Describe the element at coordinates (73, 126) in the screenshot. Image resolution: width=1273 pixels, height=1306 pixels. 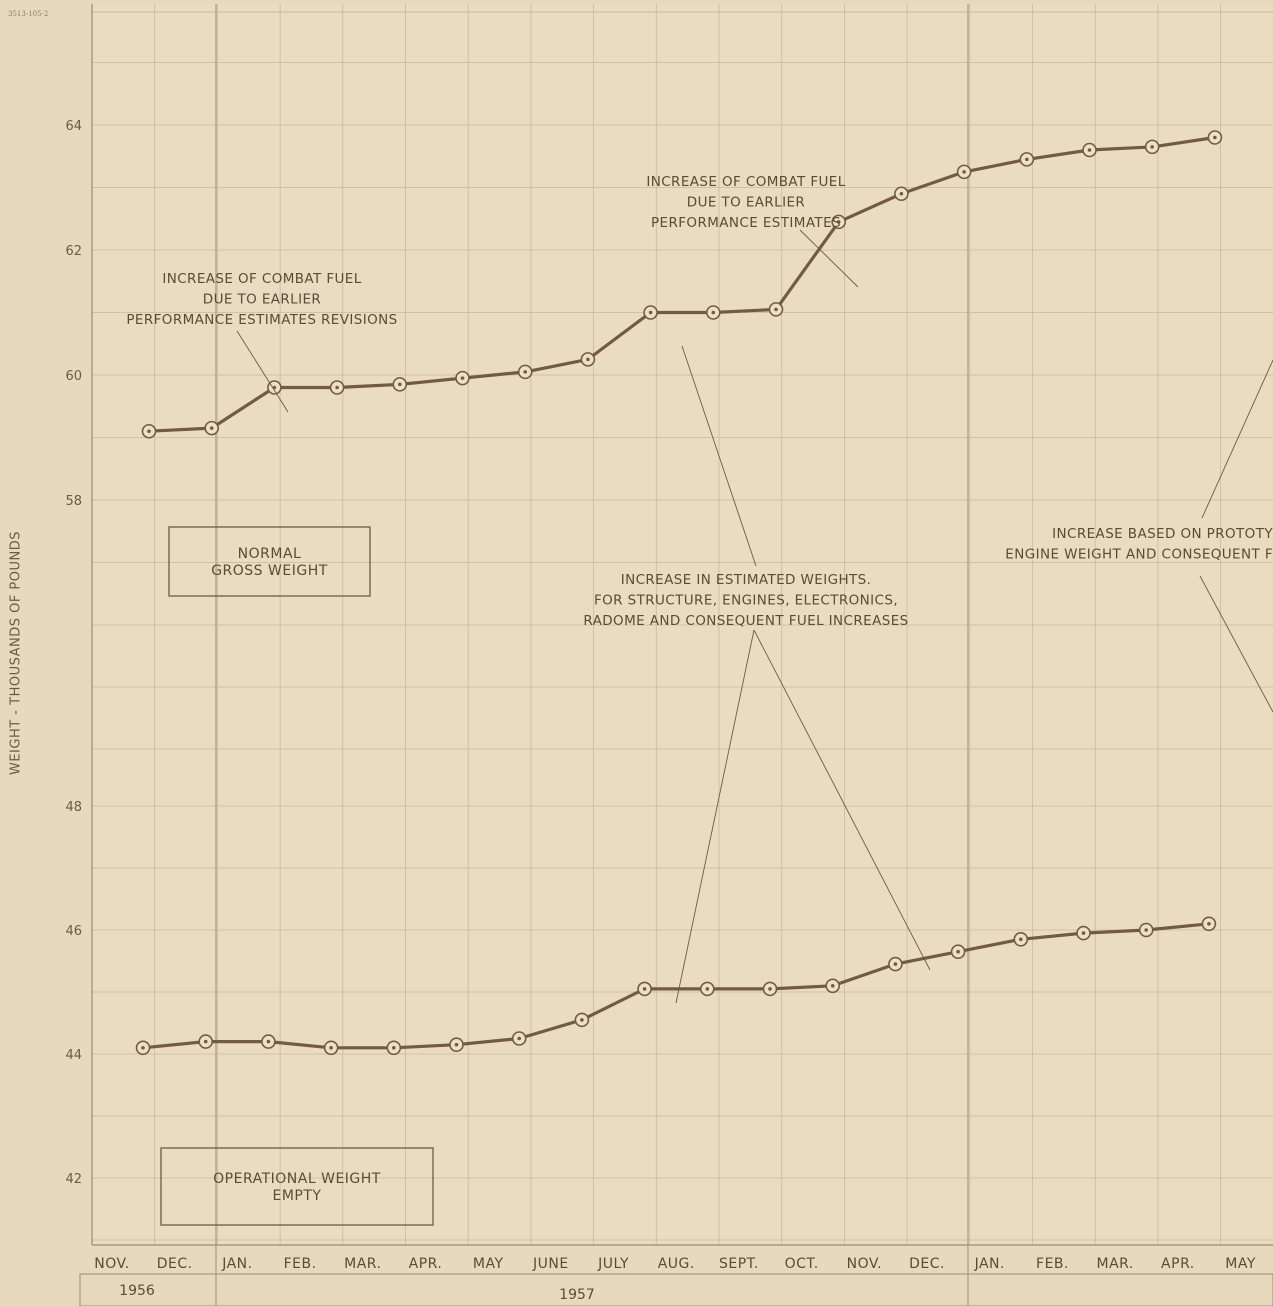
I see `y-tick-label: 64` at that location.